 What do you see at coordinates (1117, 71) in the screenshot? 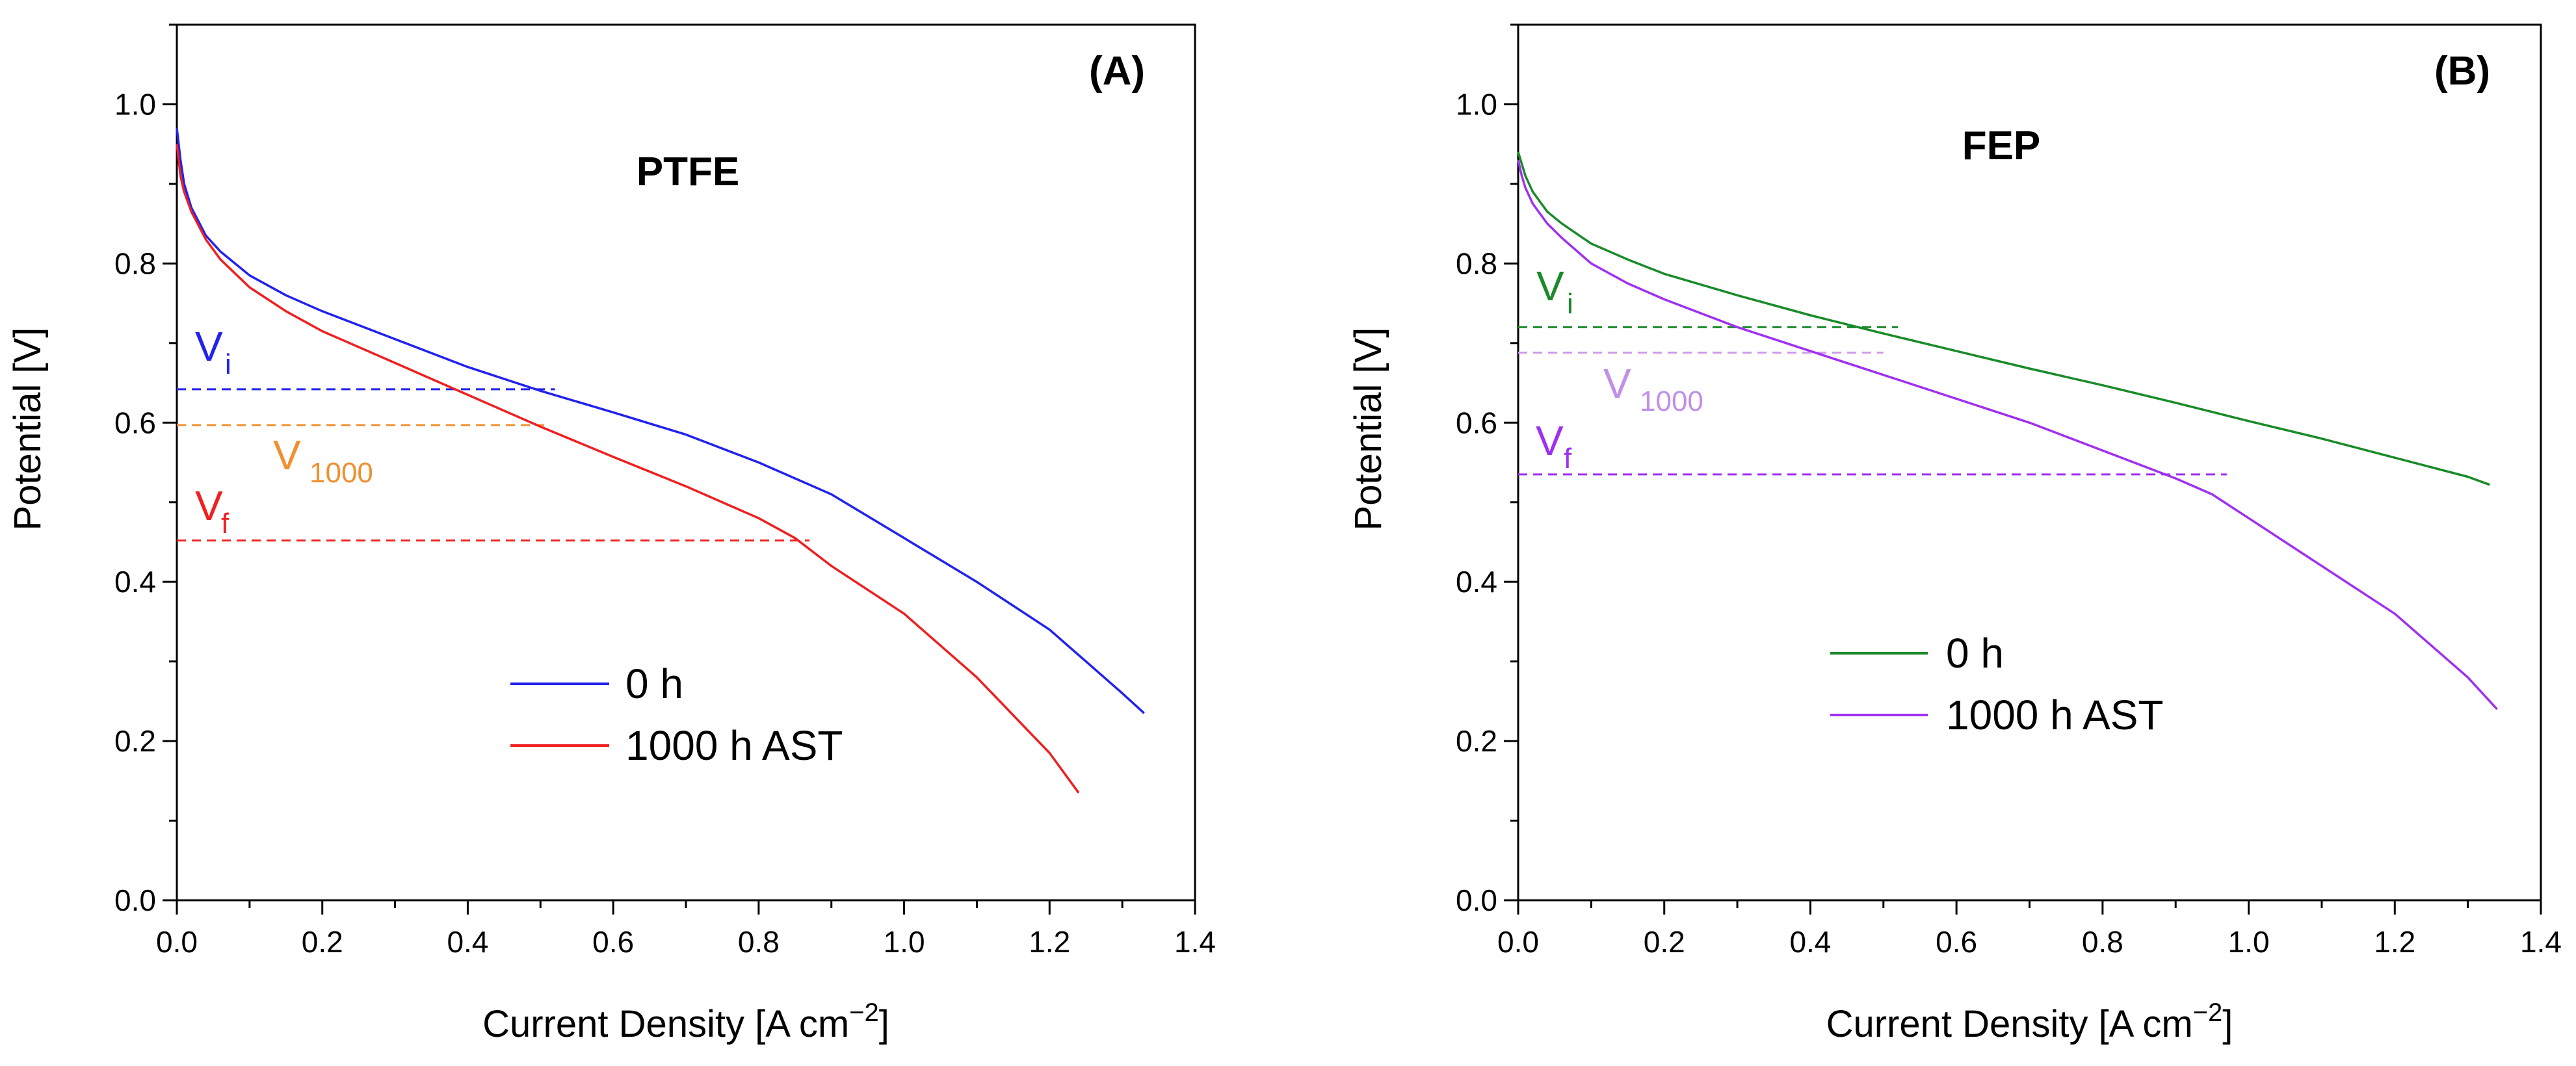
I see `panel-tag: (A)` at bounding box center [1117, 71].